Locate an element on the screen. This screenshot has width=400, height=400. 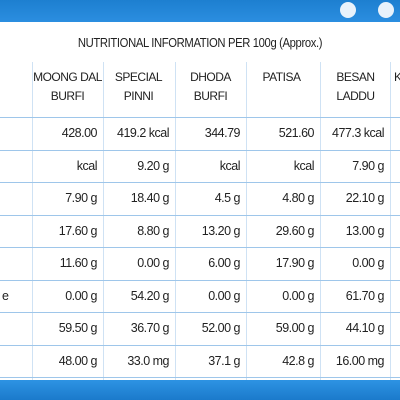
table-cell: 16.00 mg is located at coordinates (360, 360).